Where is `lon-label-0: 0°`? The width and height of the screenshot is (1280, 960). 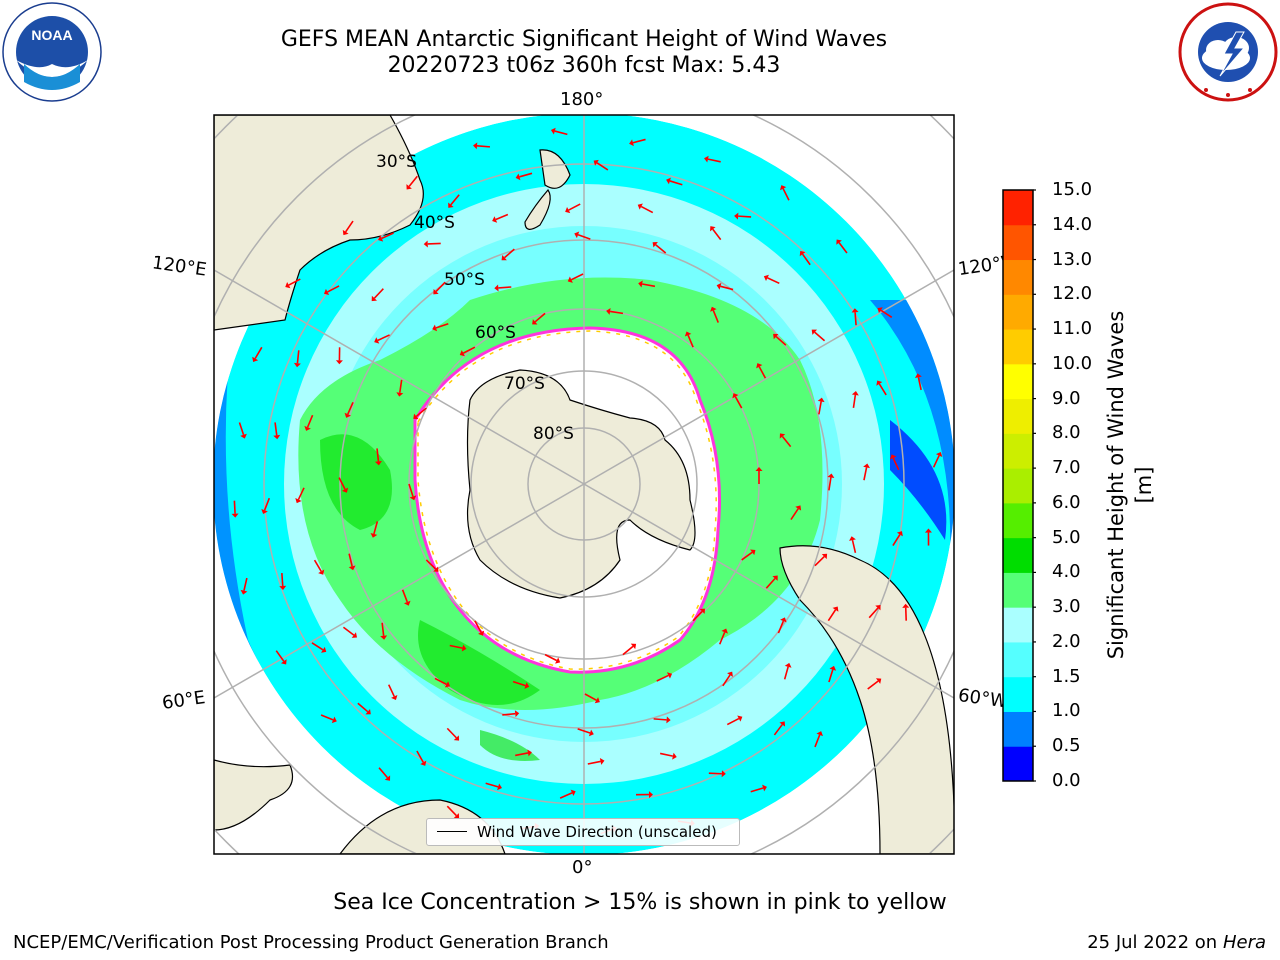
lon-label-0: 0° is located at coordinates (582, 867).